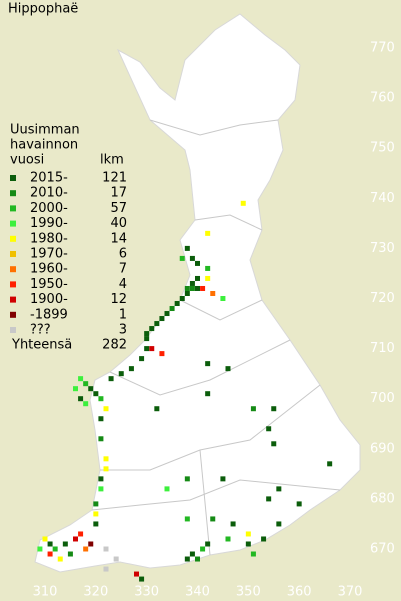 This screenshot has height=601, width=401. What do you see at coordinates (382, 448) in the screenshot?
I see `y-tick-label: 690` at bounding box center [382, 448].